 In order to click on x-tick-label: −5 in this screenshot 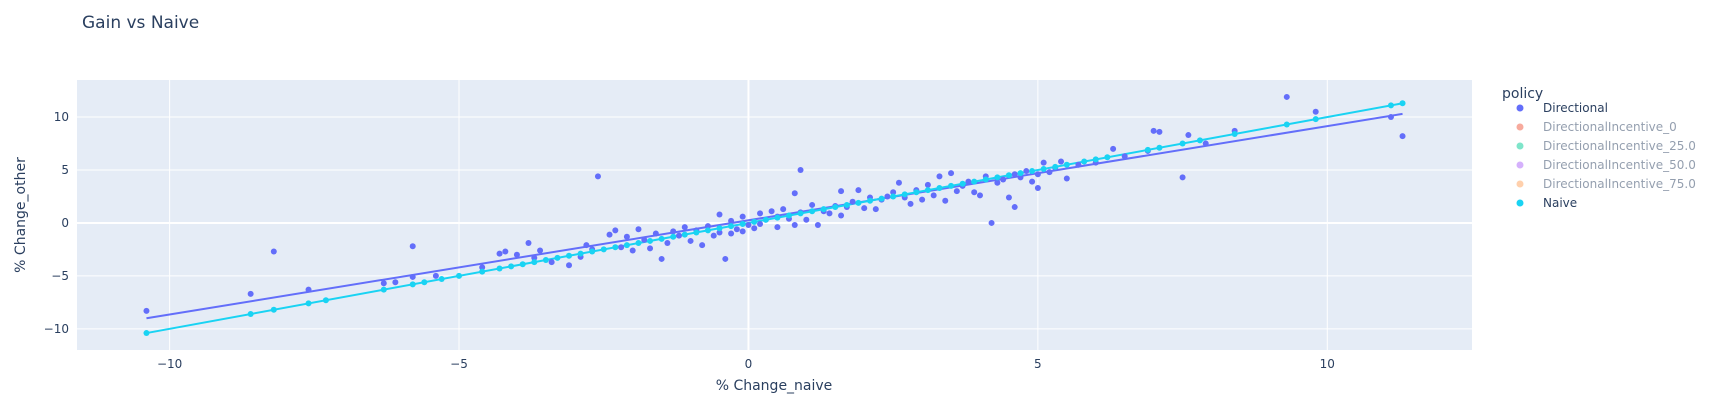, I will do `click(459, 364)`.